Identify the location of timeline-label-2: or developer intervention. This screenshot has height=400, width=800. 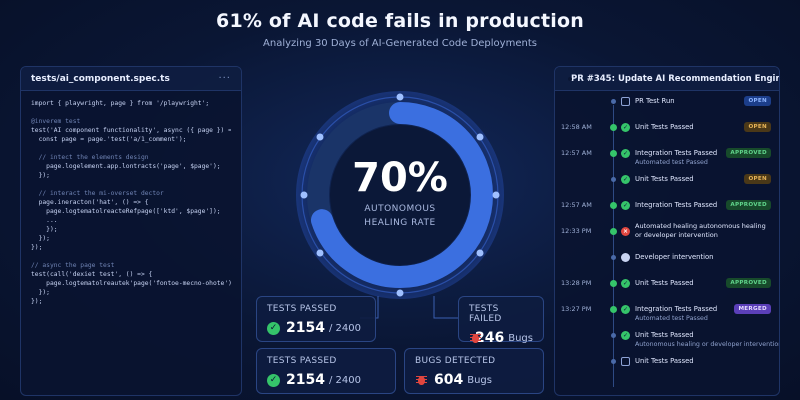
(676, 235).